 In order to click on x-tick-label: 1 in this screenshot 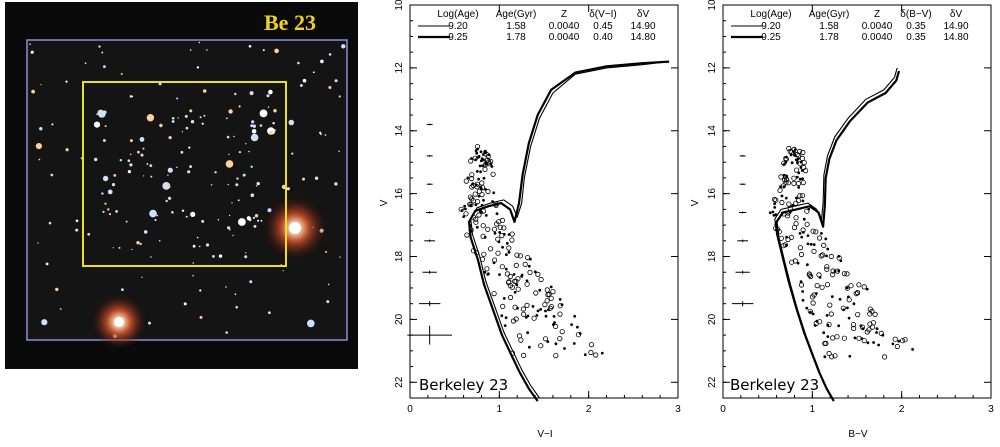, I will do `click(500, 409)`.